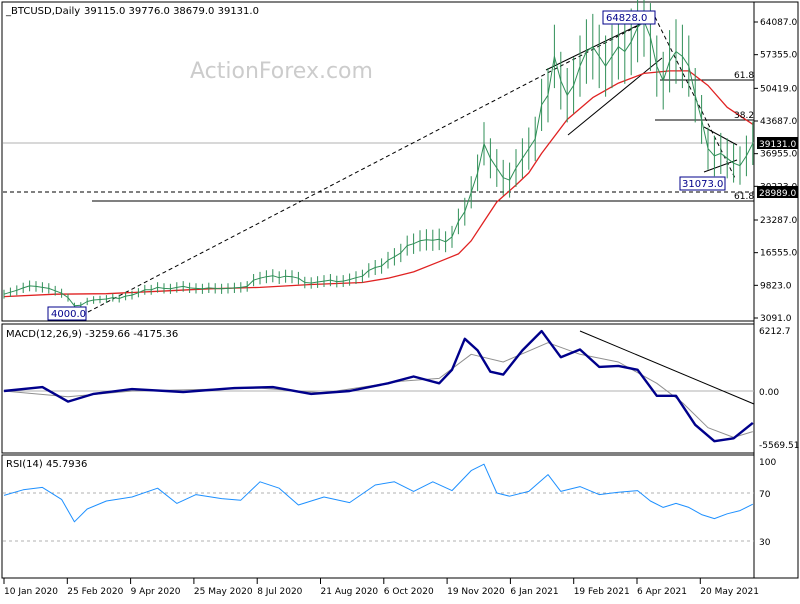 The image size is (800, 604). What do you see at coordinates (778, 221) in the screenshot?
I see `price-axis-label-6: 23287.0` at bounding box center [778, 221].